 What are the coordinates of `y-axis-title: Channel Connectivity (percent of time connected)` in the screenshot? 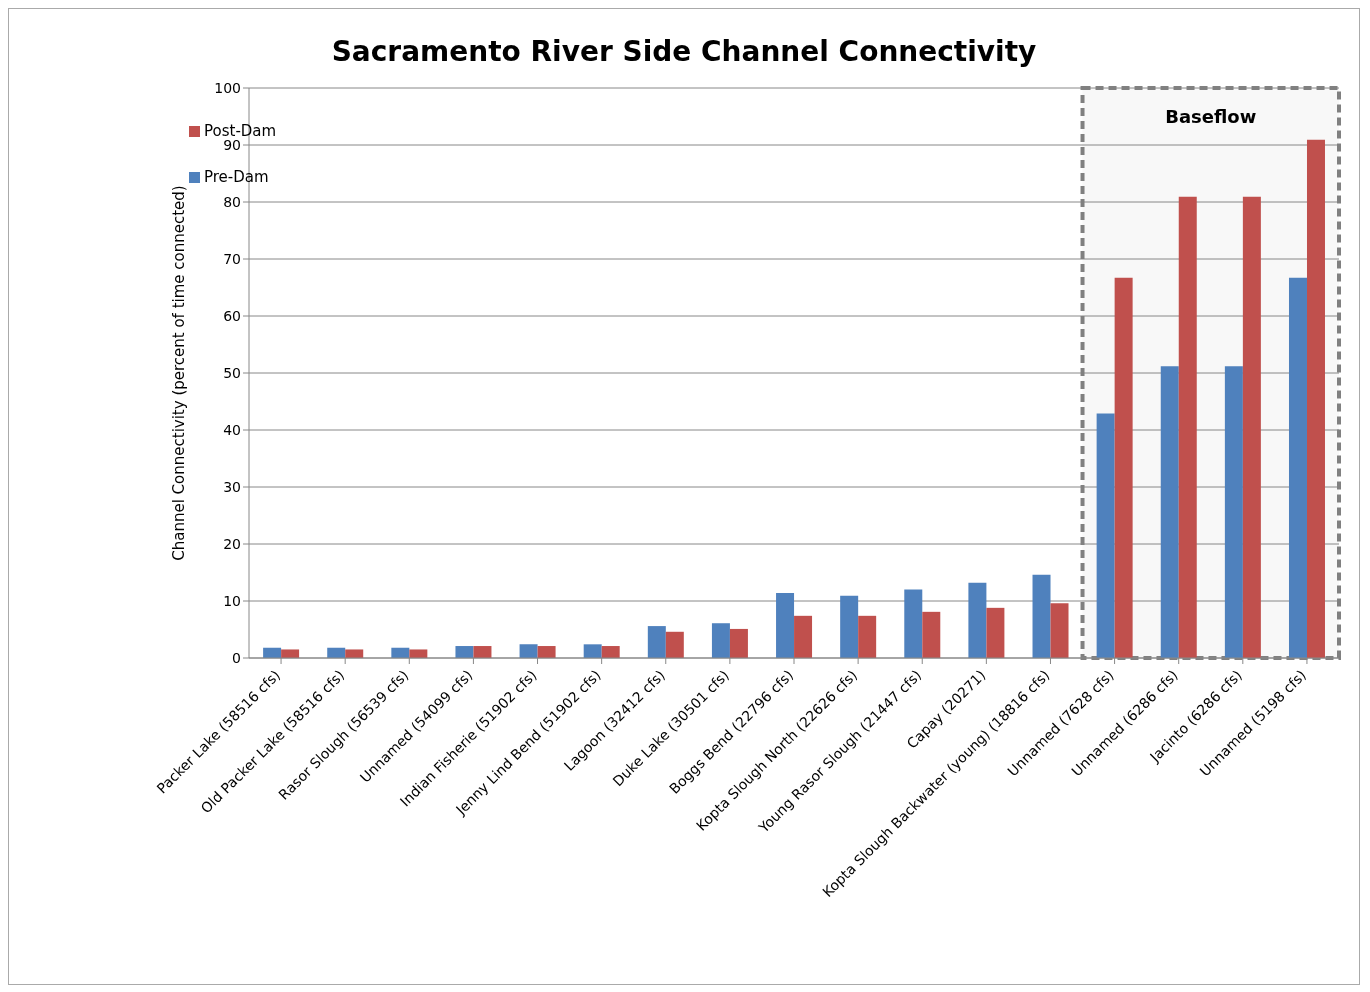 It's located at (179, 373).